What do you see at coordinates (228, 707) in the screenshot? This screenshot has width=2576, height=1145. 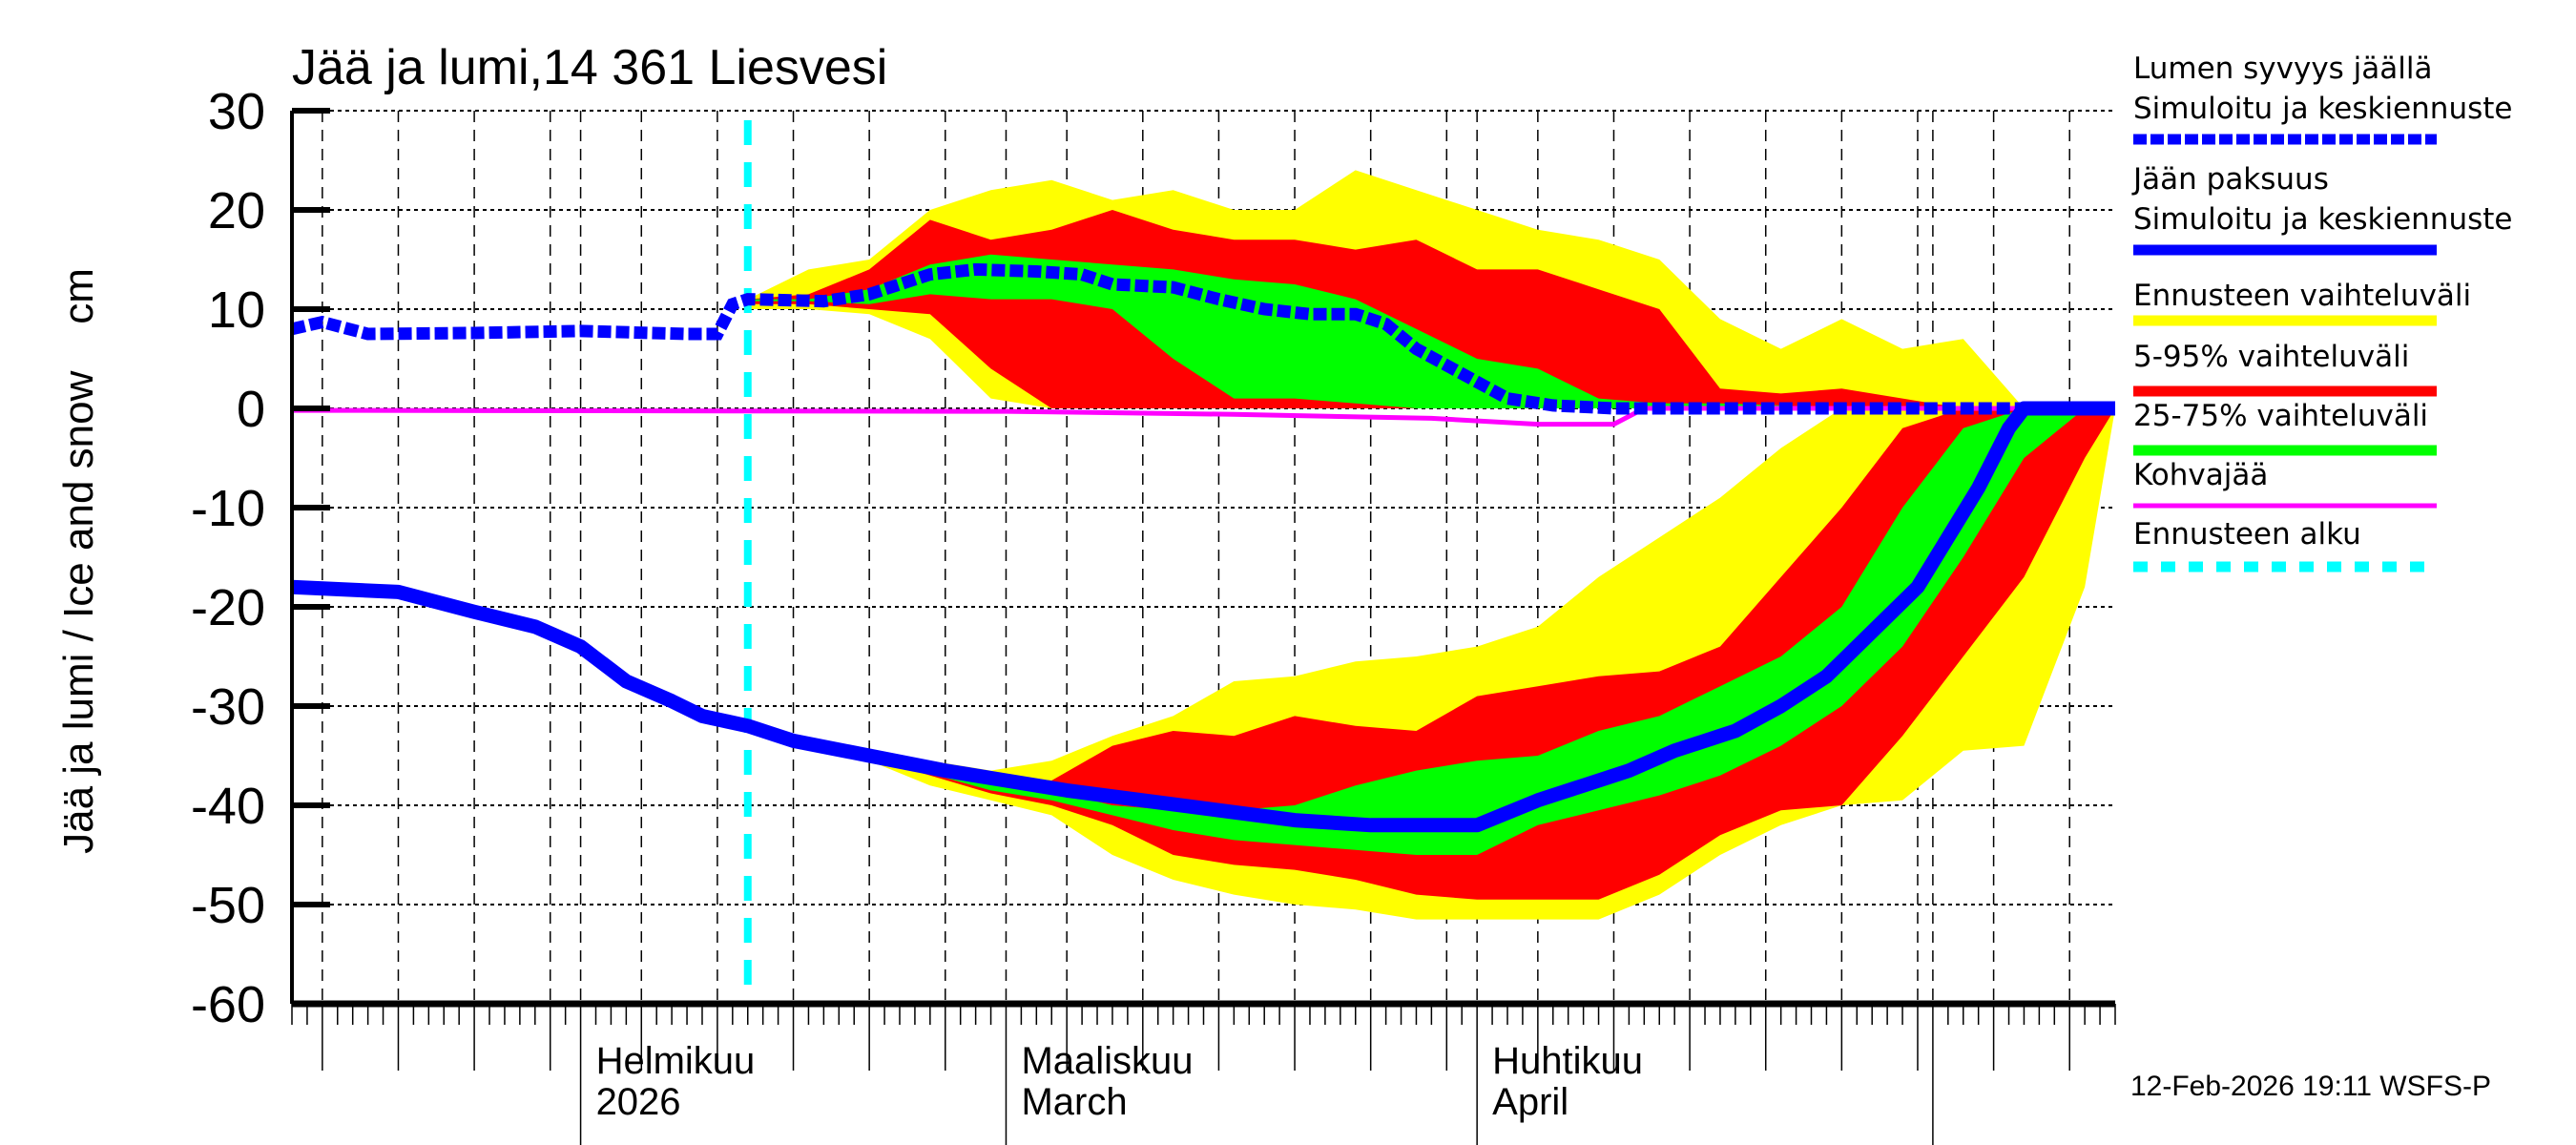 I see `y-tick-label: -30` at bounding box center [228, 707].